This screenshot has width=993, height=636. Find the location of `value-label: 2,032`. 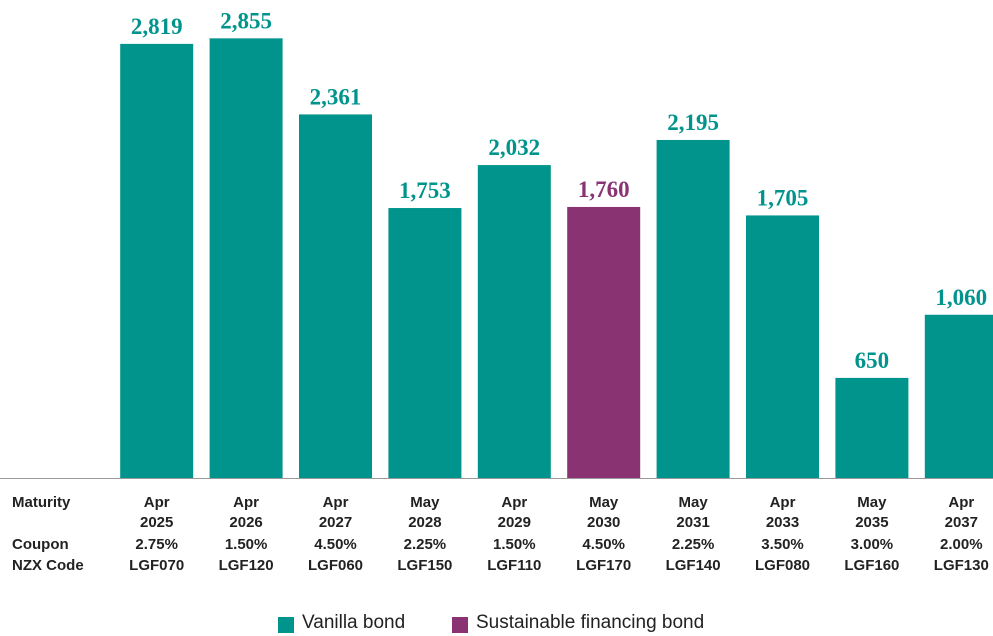

value-label: 2,032 is located at coordinates (514, 147).